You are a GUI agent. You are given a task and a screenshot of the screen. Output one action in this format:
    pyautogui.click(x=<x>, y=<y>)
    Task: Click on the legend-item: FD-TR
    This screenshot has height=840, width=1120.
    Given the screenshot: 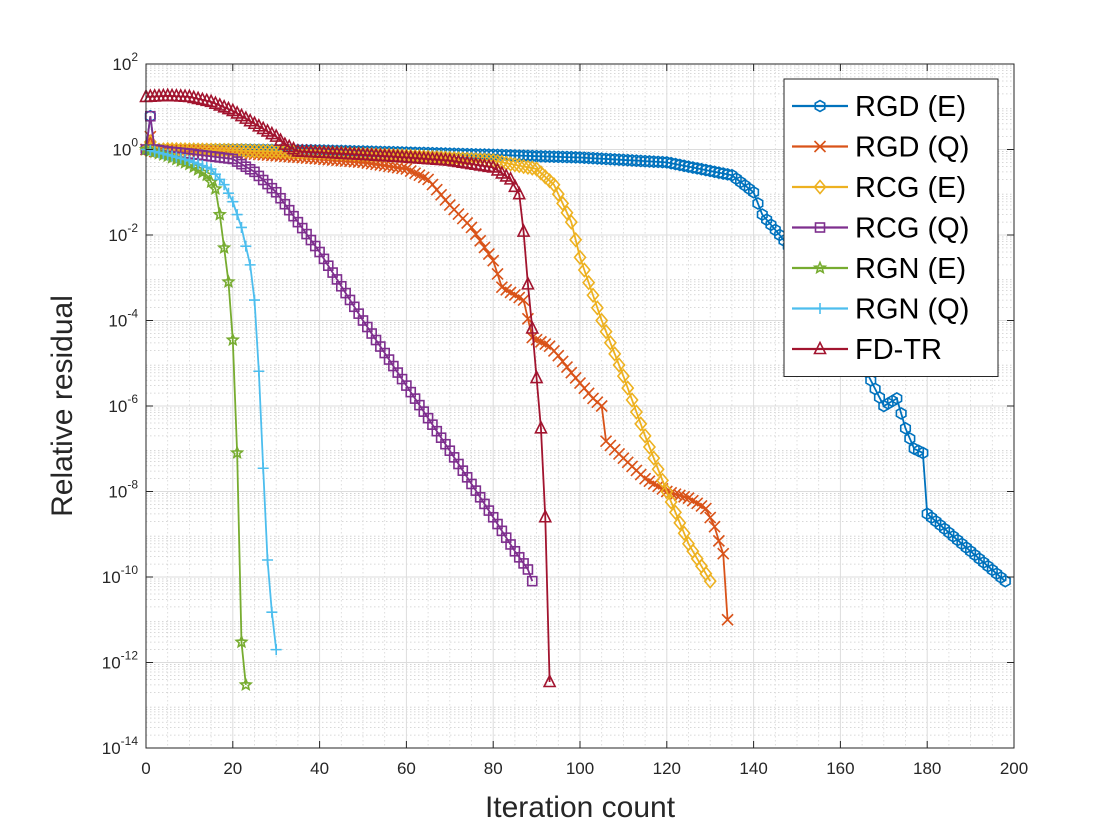 What is the action you would take?
    pyautogui.click(x=867, y=350)
    